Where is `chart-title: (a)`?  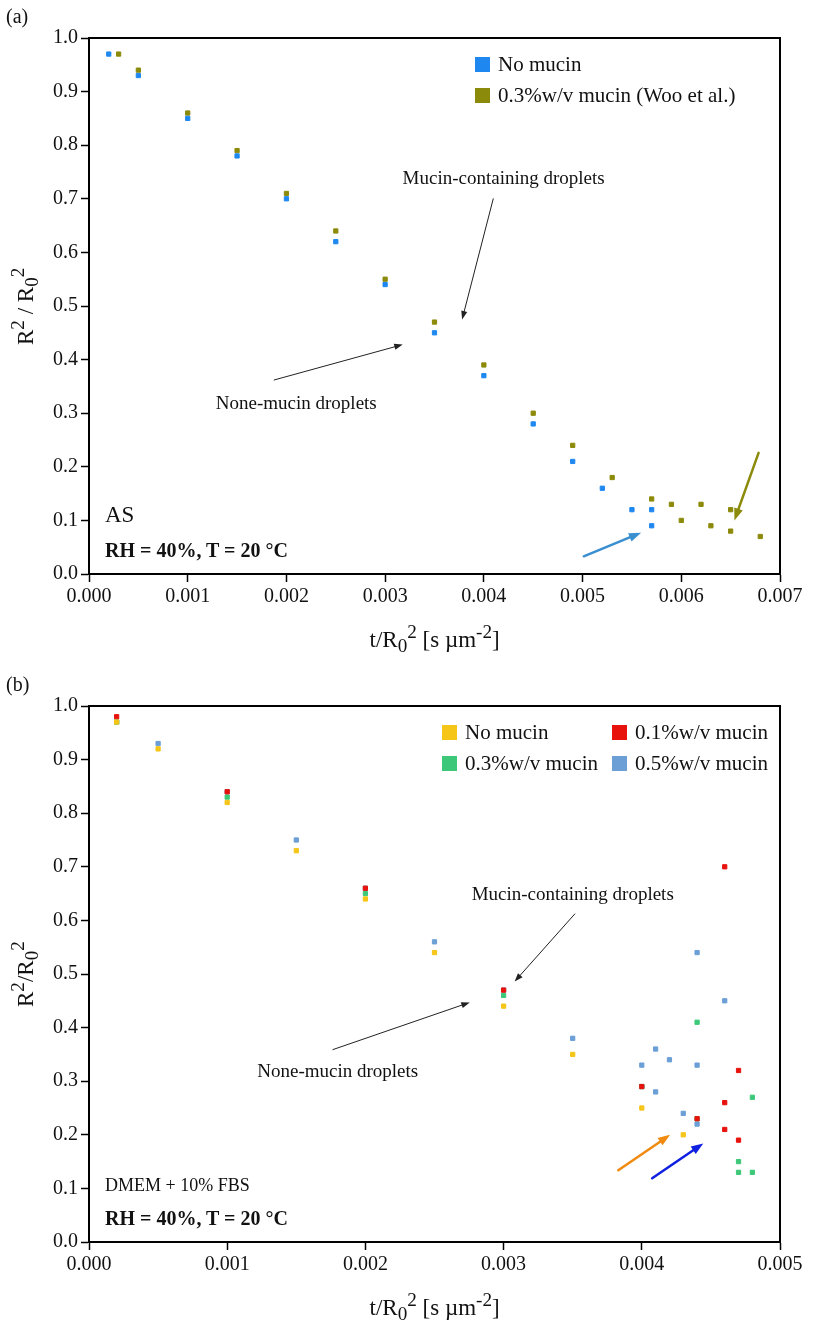 chart-title: (a) is located at coordinates (17, 16).